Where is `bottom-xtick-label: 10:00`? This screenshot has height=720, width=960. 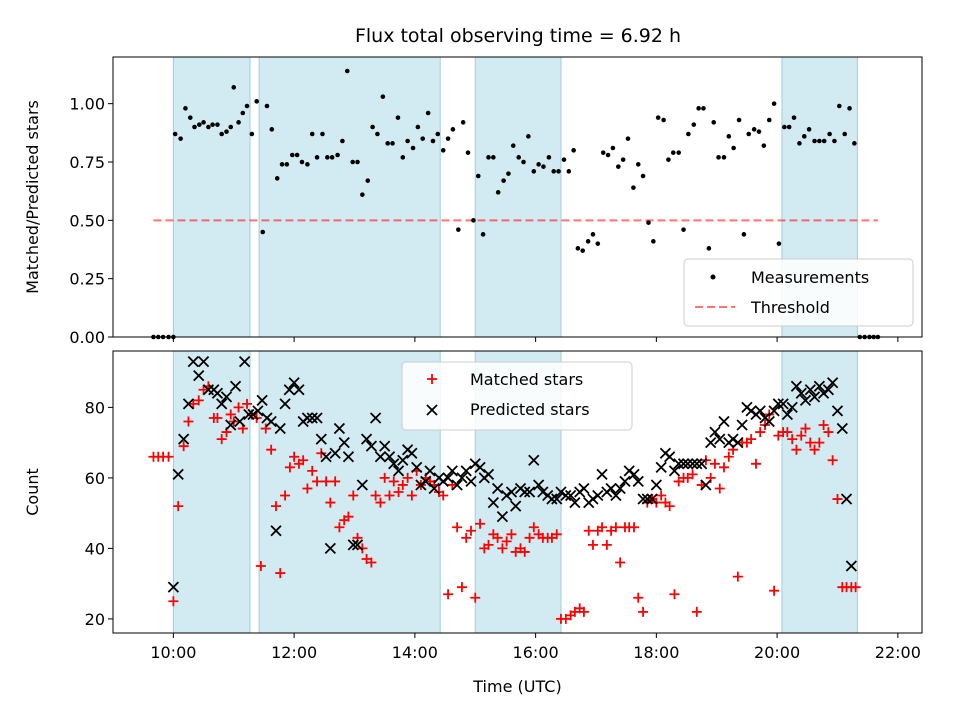
bottom-xtick-label: 10:00 is located at coordinates (173, 652).